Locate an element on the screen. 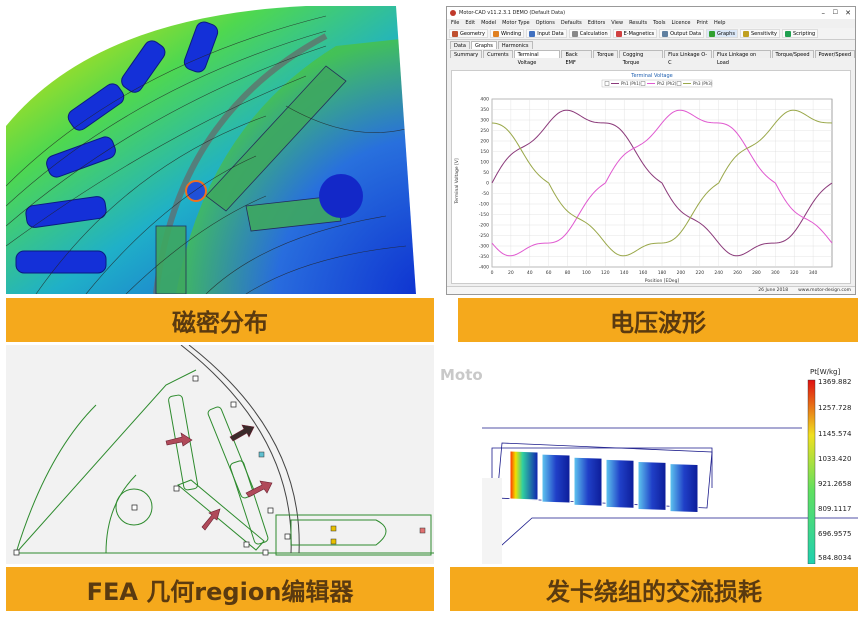 This screenshot has height=619, width=865. tabs-level1: Data Graphs Harmonics is located at coordinates (651, 45).